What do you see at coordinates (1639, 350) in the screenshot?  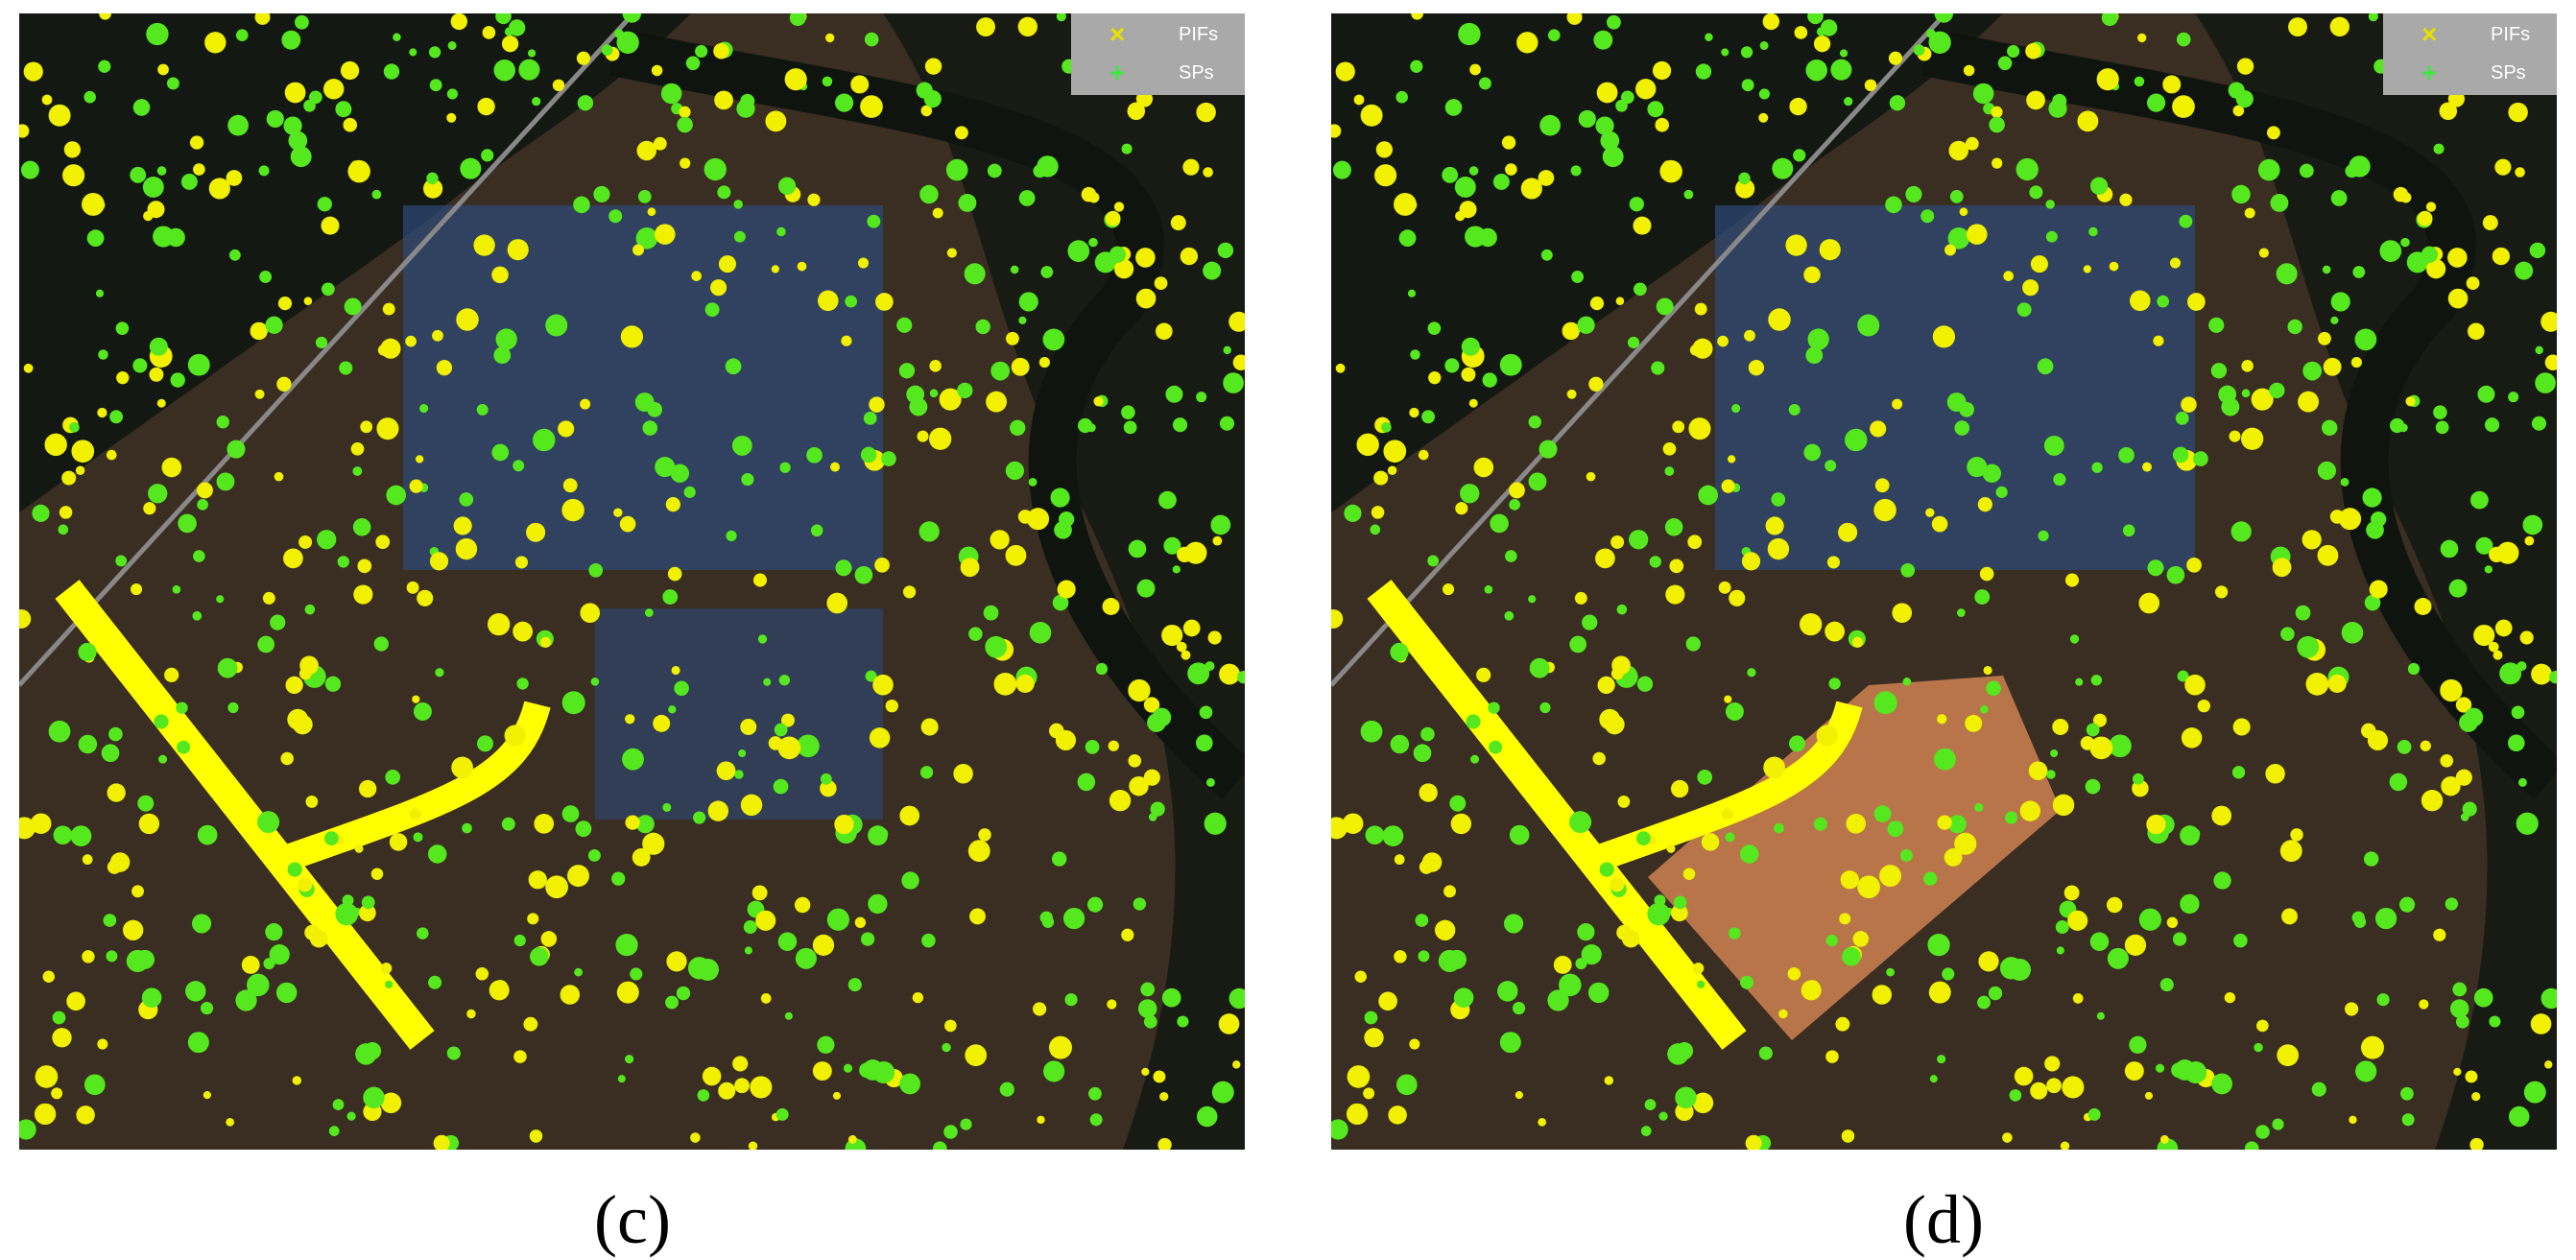 I see `road` at bounding box center [1639, 350].